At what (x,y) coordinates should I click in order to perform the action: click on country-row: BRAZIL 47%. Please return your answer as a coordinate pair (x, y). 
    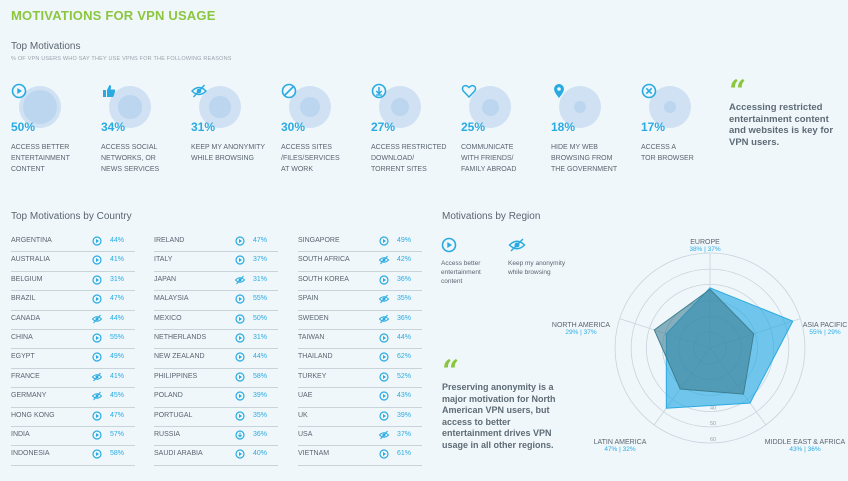
    Looking at the image, I should click on (73, 300).